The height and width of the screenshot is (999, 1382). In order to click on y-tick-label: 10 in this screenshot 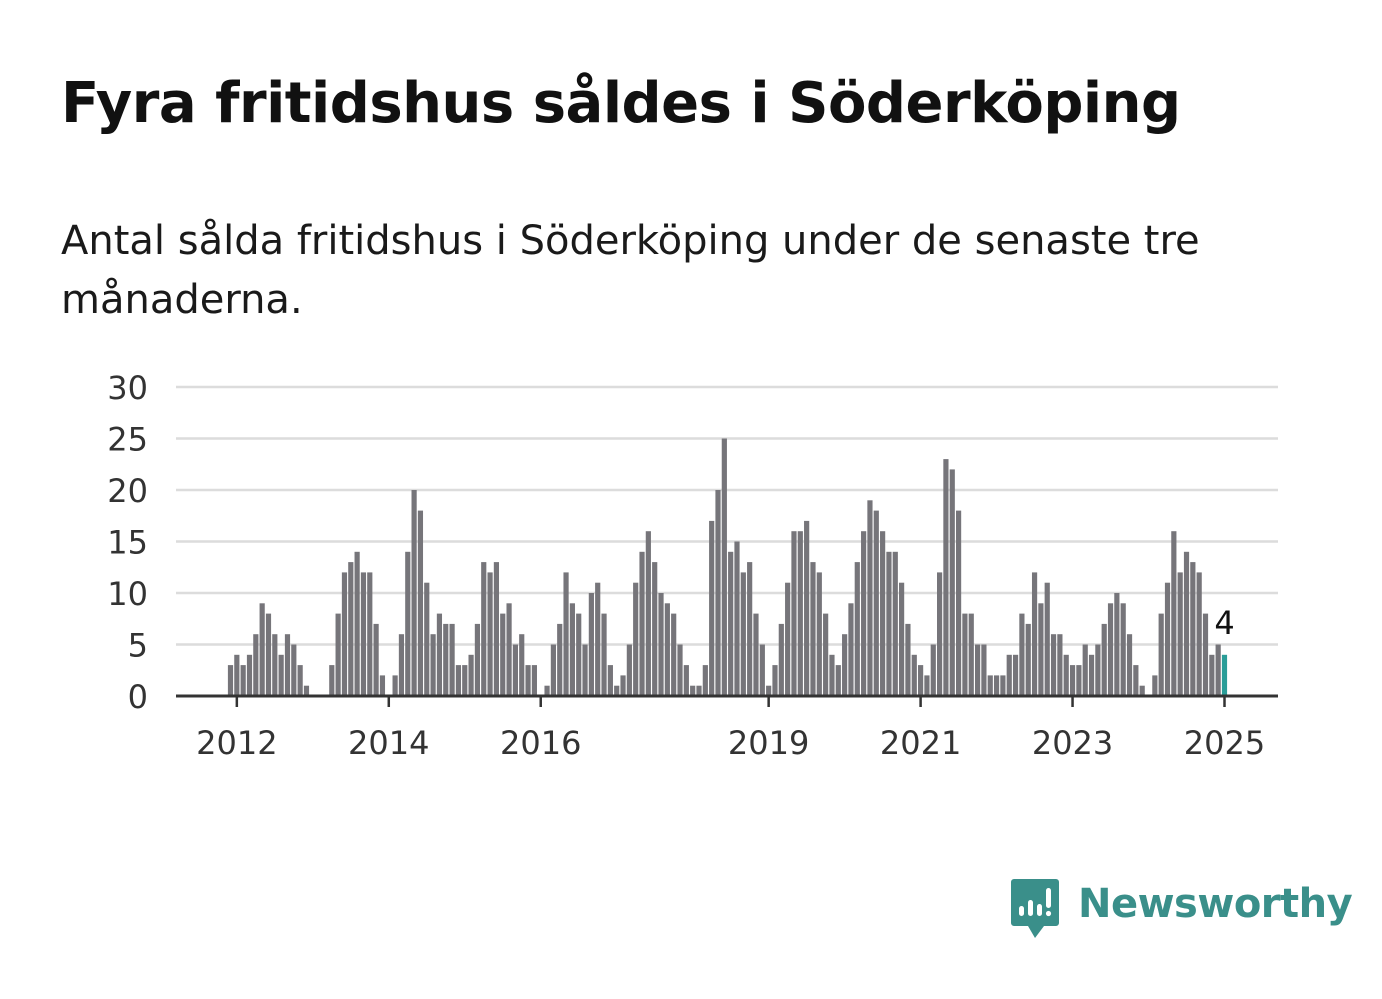, I will do `click(127, 594)`.